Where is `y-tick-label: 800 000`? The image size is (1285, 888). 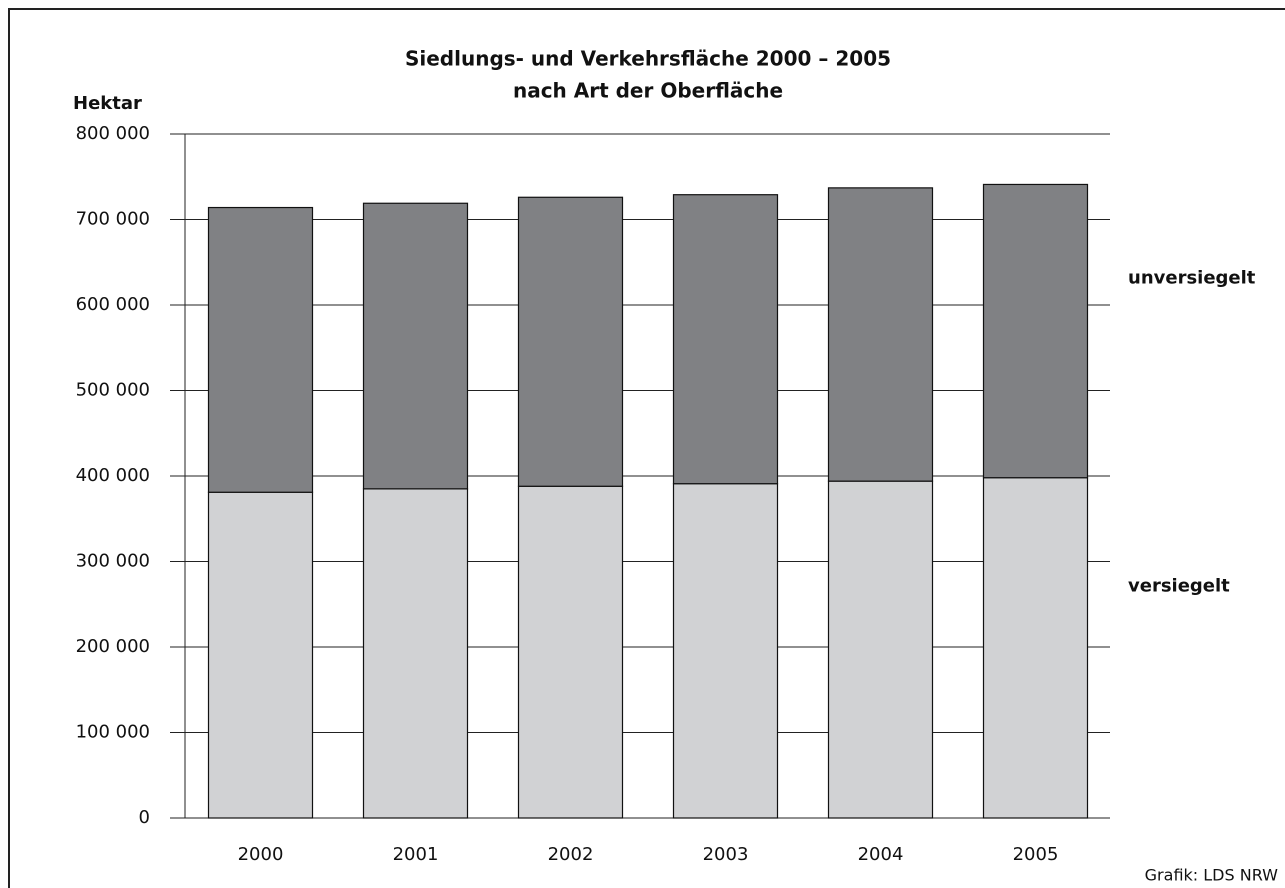 y-tick-label: 800 000 is located at coordinates (113, 133).